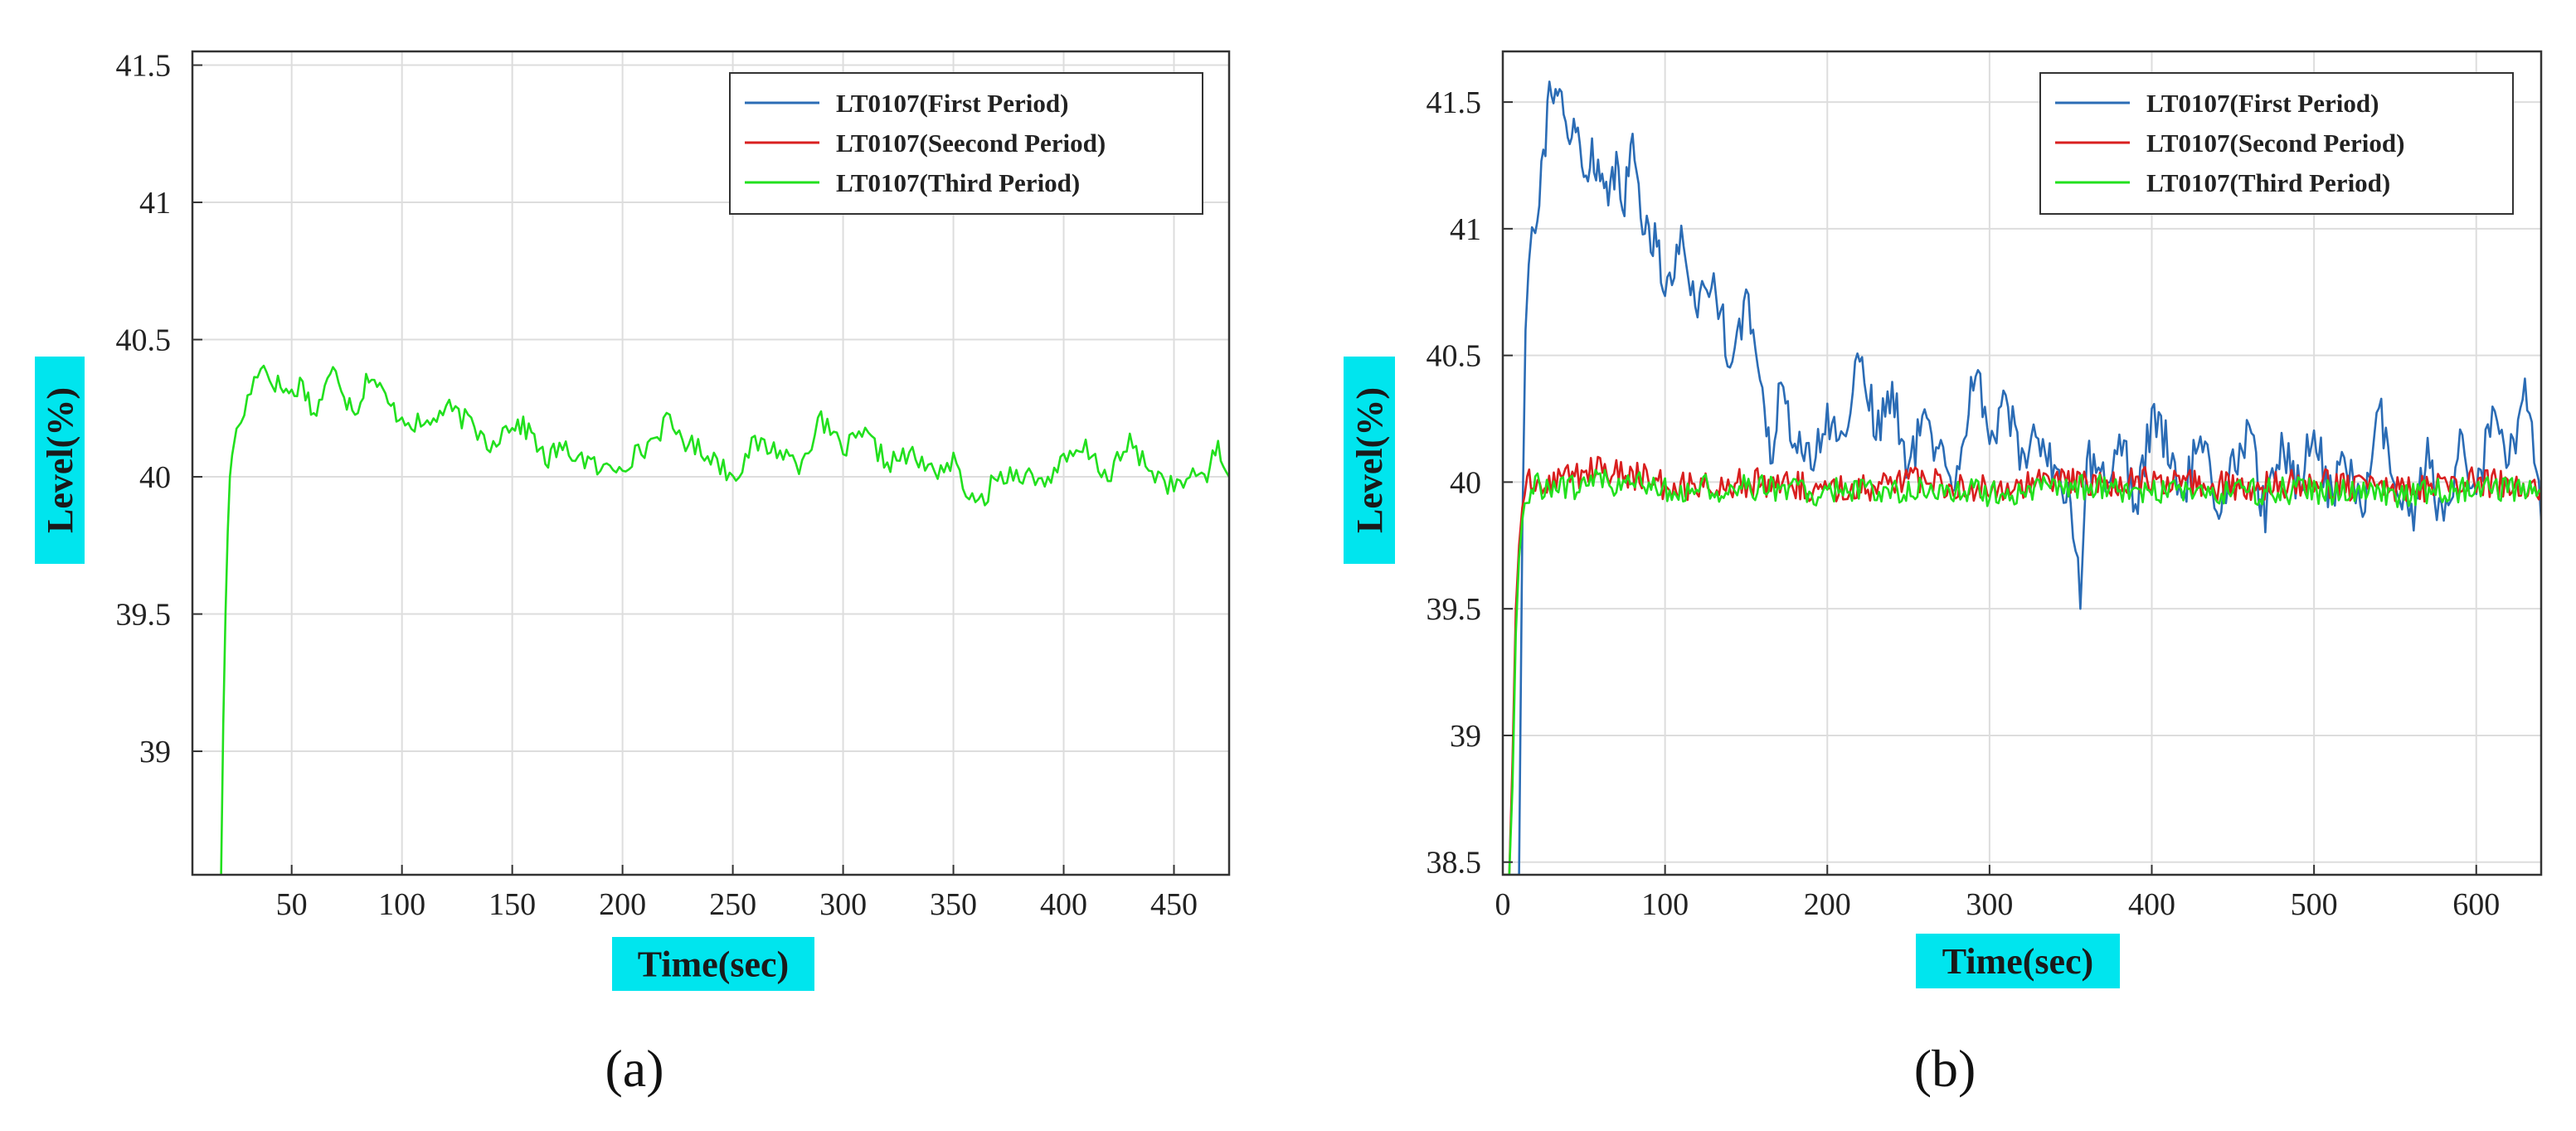  Describe the element at coordinates (2268, 183) in the screenshot. I see `chart-b-legend-label-2: LT0107(Third Period)` at that location.